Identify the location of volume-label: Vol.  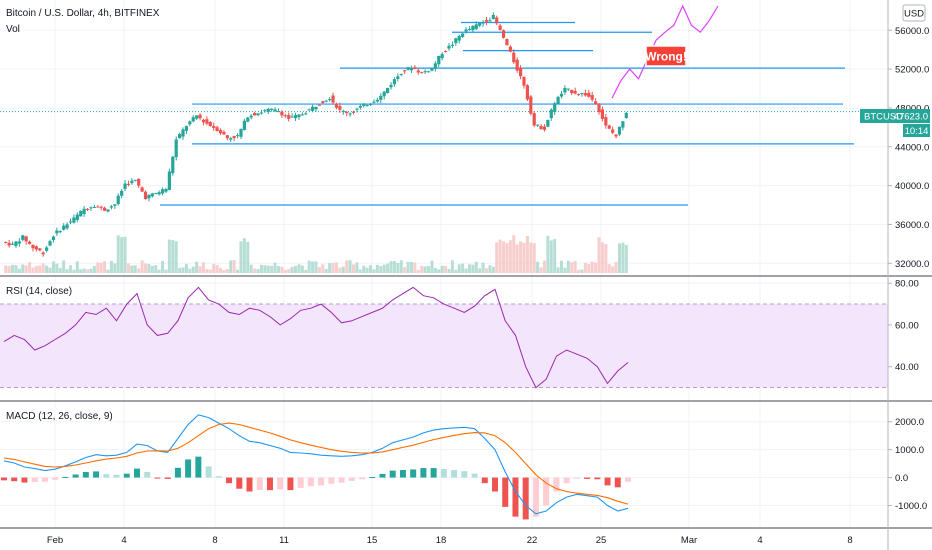
(13, 29).